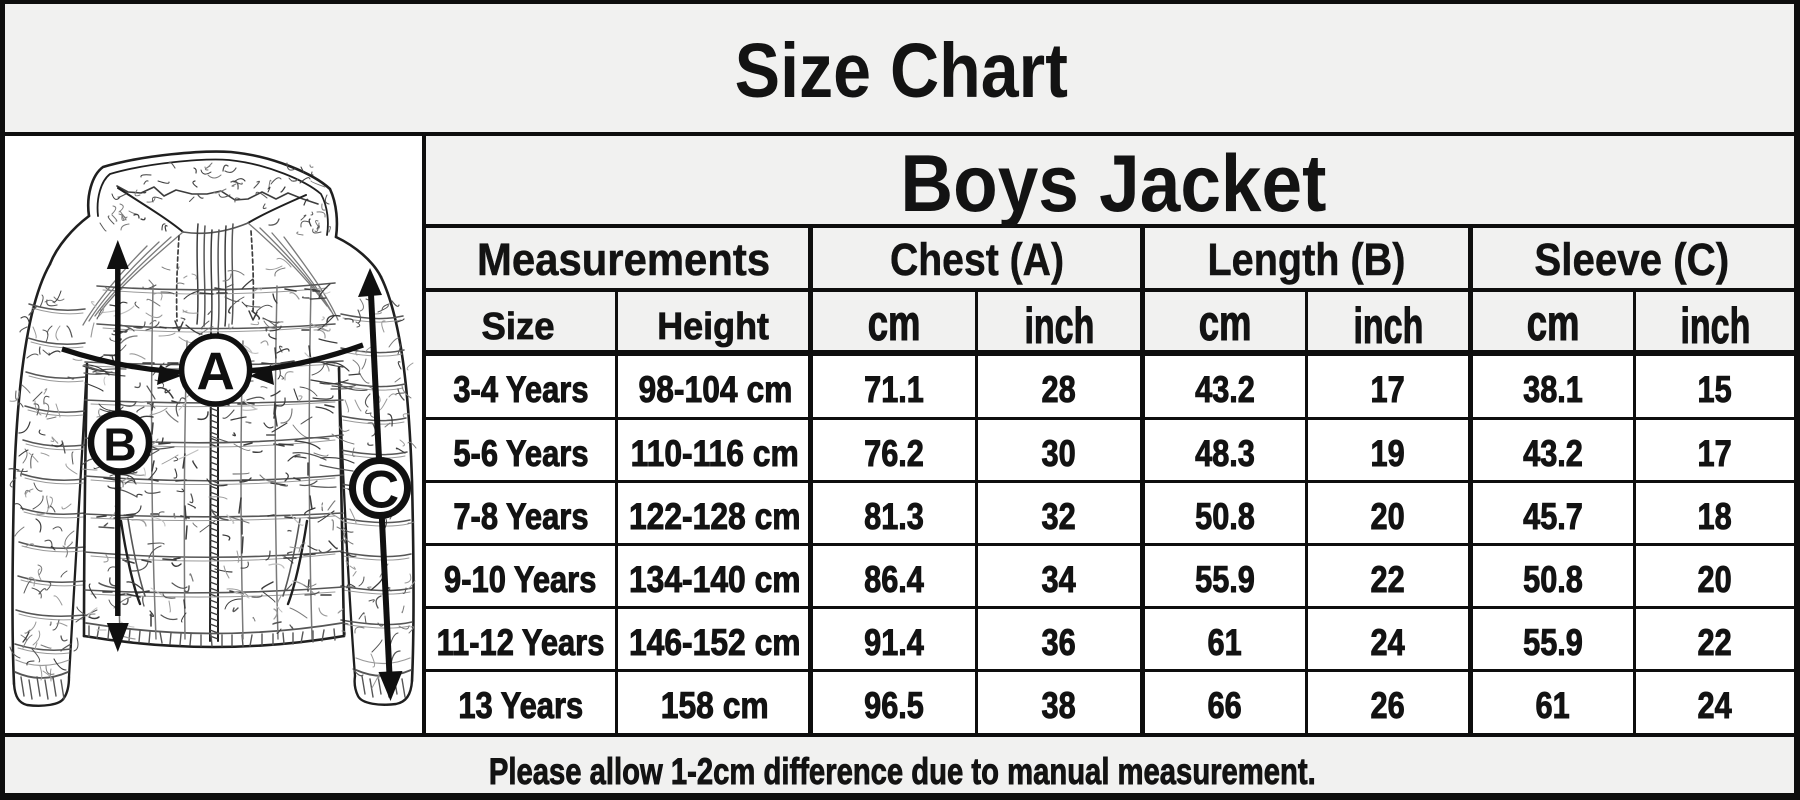 This screenshot has width=1800, height=800. I want to click on svg-text: C, so click(380, 490).